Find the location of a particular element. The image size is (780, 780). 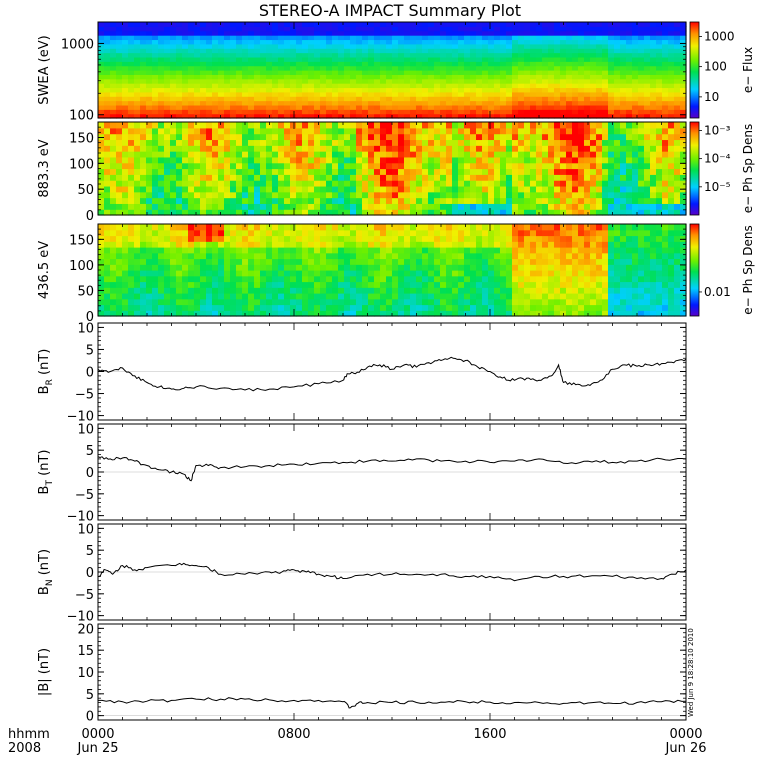

colorbar-swea is located at coordinates (694, 70).